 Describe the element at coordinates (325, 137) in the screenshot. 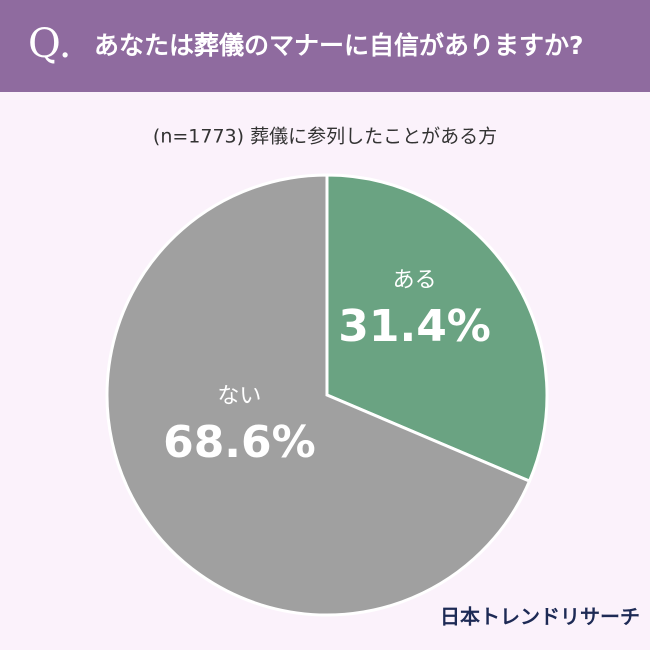

I see `subtitle: (n=1773) 葬儀に参列したことがある方` at that location.